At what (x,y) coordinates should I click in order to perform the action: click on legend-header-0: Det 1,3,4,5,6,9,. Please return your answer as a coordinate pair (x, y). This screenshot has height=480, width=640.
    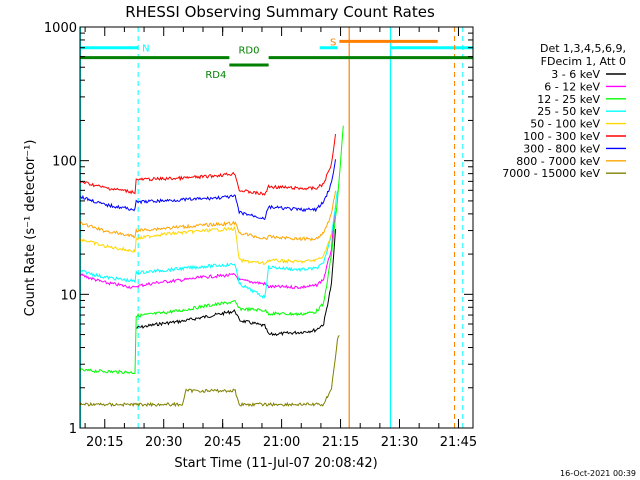
    Looking at the image, I should click on (583, 48).